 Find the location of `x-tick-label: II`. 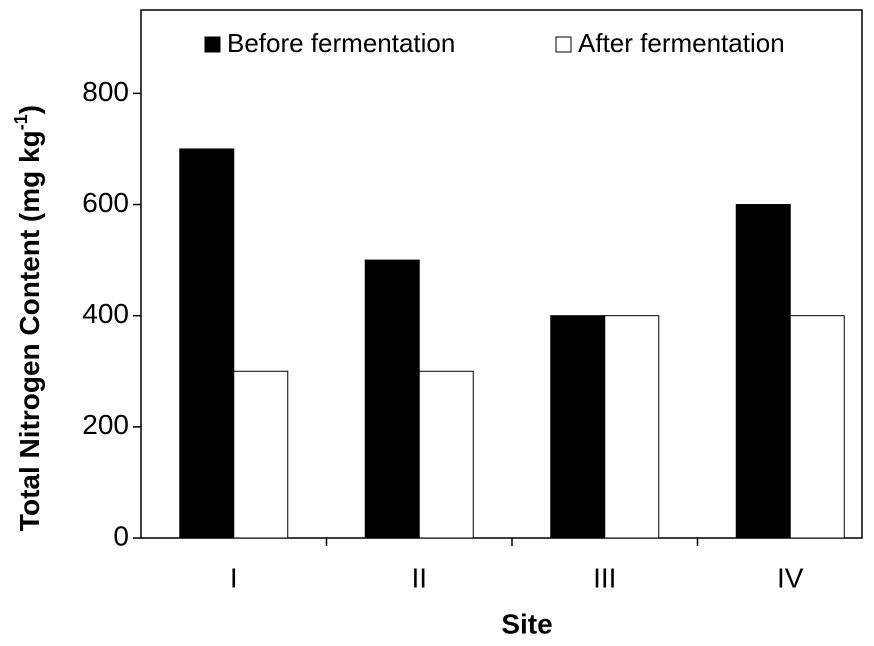

x-tick-label: II is located at coordinates (419, 577).